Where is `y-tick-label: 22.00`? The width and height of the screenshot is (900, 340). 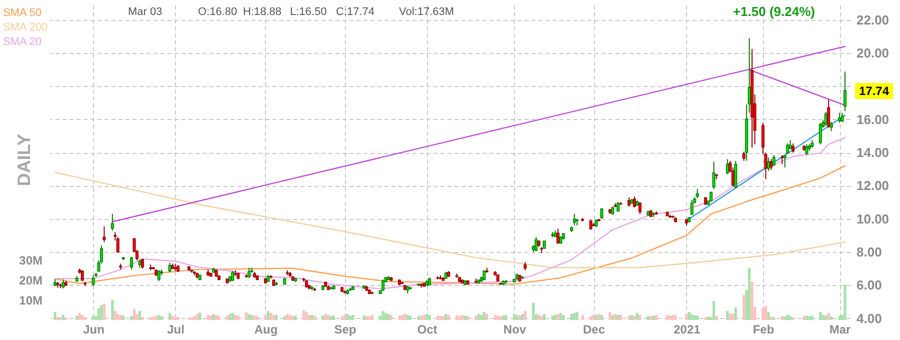
y-tick-label: 22.00 is located at coordinates (873, 20).